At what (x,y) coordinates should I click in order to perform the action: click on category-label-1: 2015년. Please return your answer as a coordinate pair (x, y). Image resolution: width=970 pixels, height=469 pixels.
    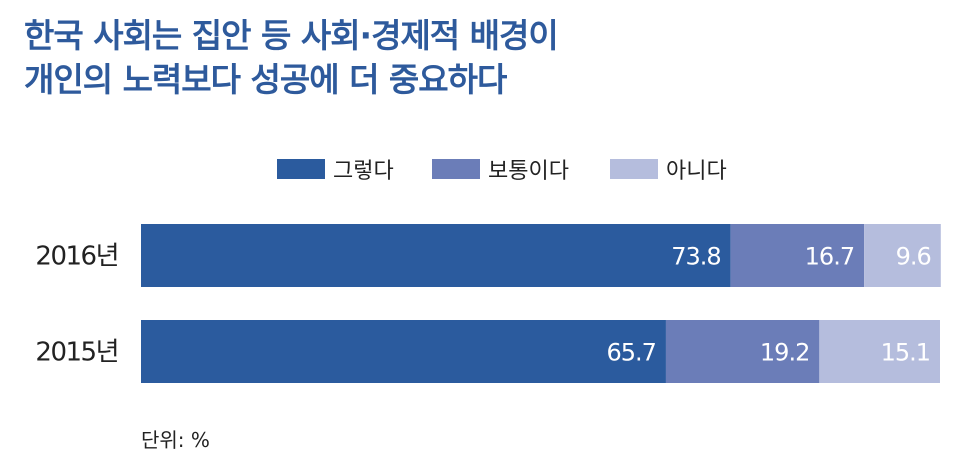
    Looking at the image, I should click on (76, 353).